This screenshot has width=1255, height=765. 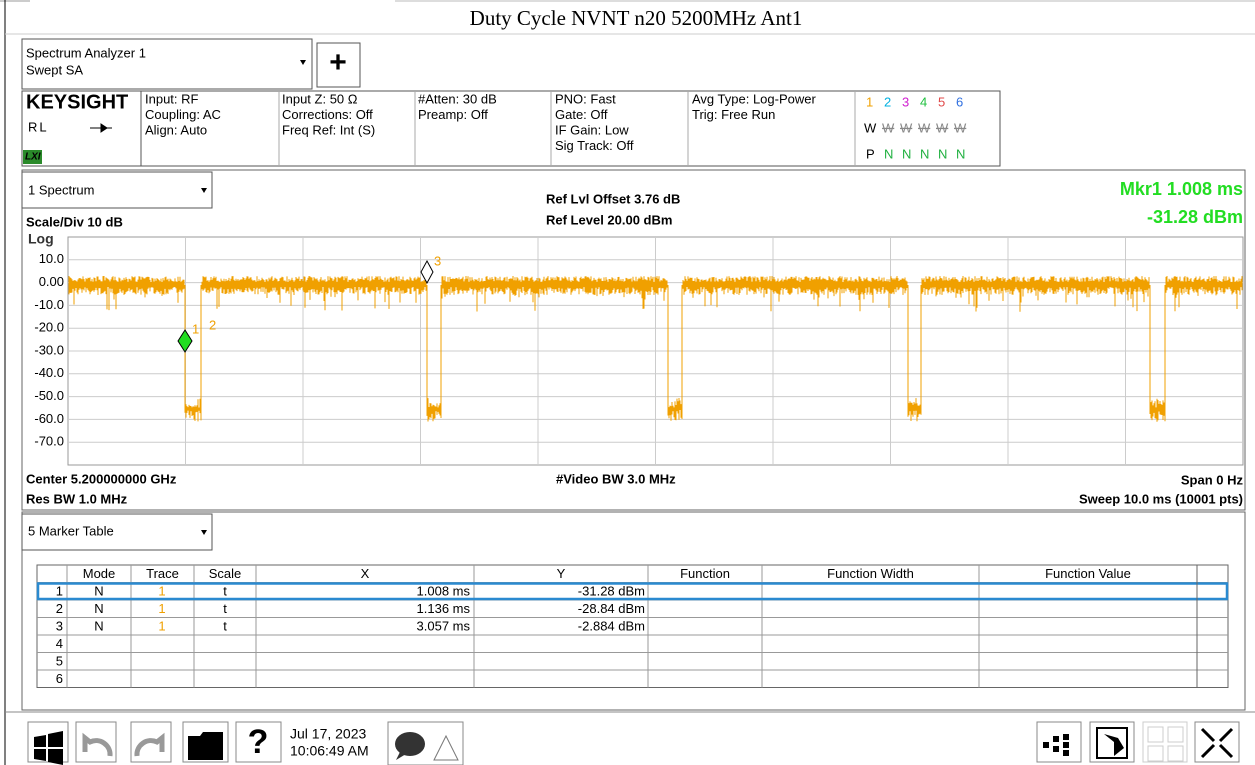 What do you see at coordinates (59, 626) in the screenshot?
I see `row-number: 3` at bounding box center [59, 626].